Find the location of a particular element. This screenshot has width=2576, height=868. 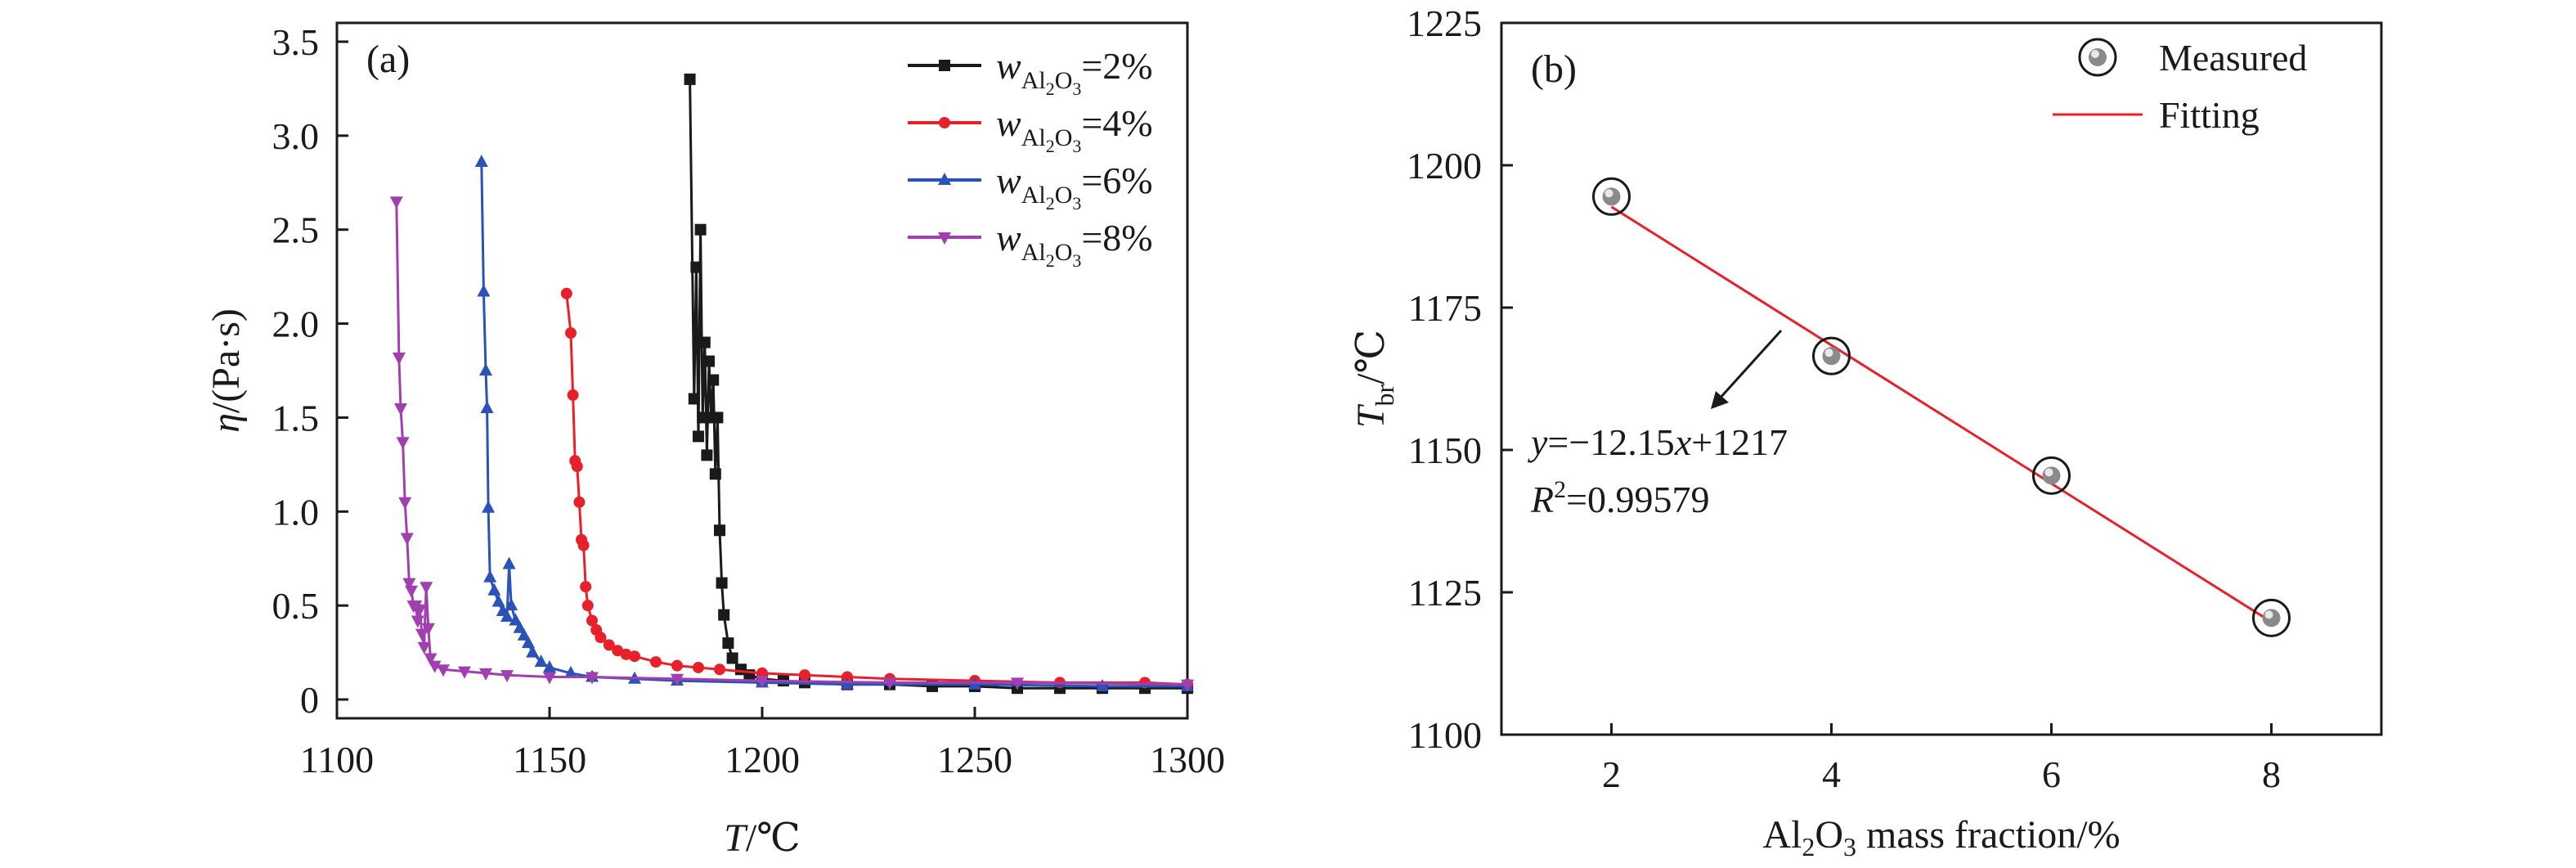

panel-a-x-ticks: 1100 1150 1200 1250 1300 is located at coordinates (763, 743).